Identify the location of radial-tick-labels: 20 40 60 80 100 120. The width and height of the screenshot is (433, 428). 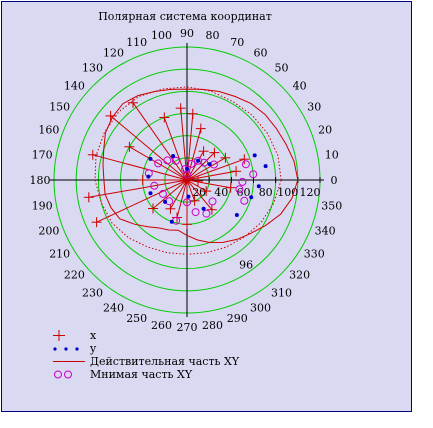
(256, 192).